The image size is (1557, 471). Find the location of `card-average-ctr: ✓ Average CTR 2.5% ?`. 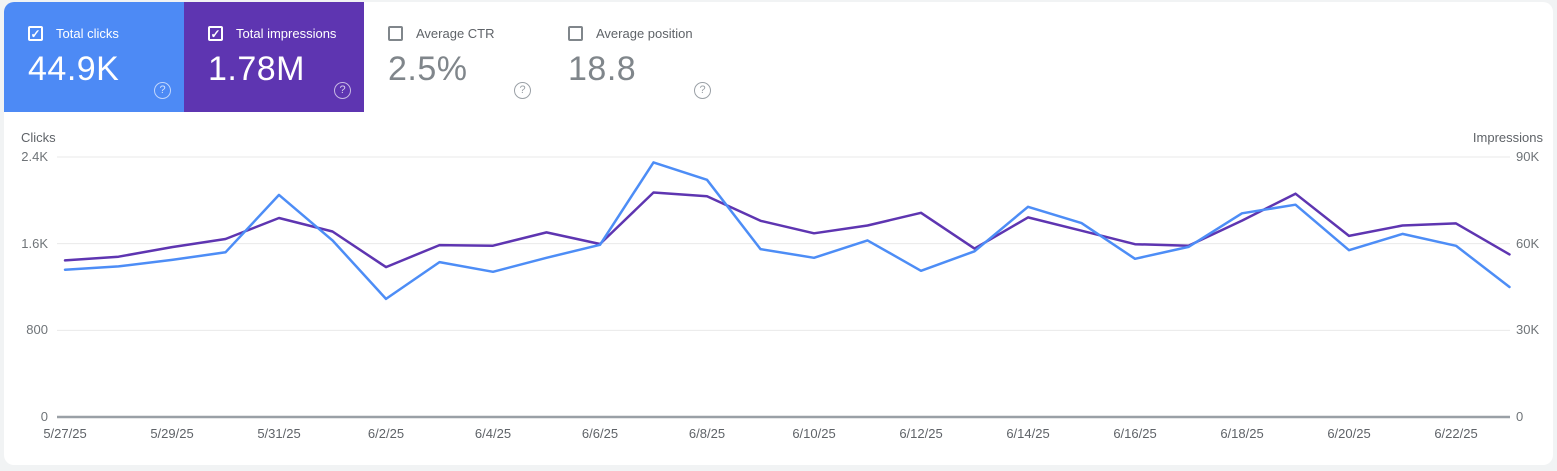

card-average-ctr: ✓ Average CTR 2.5% ? is located at coordinates (454, 57).